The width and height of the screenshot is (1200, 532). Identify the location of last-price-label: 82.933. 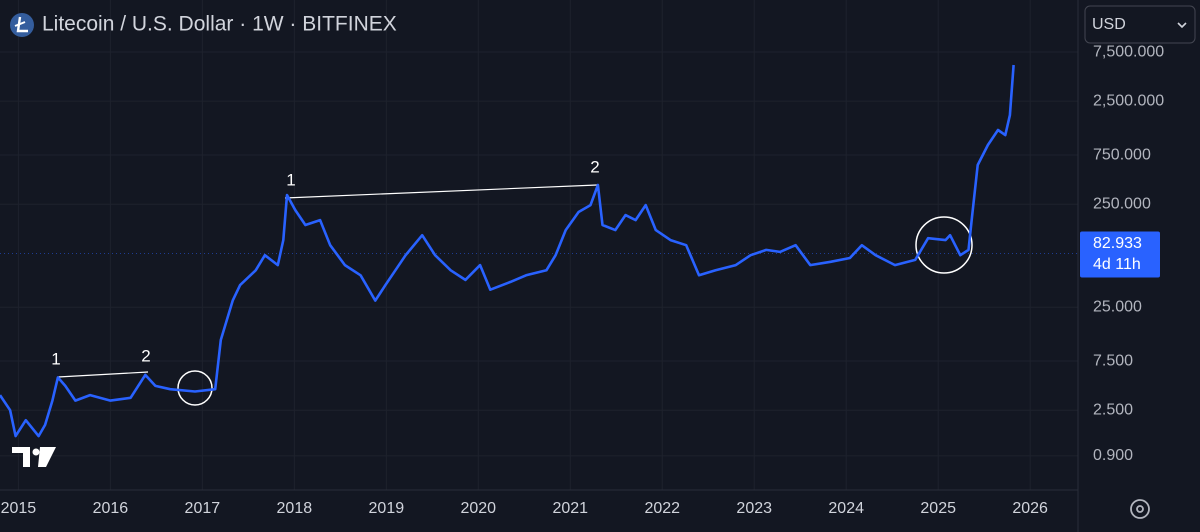
(1117, 243).